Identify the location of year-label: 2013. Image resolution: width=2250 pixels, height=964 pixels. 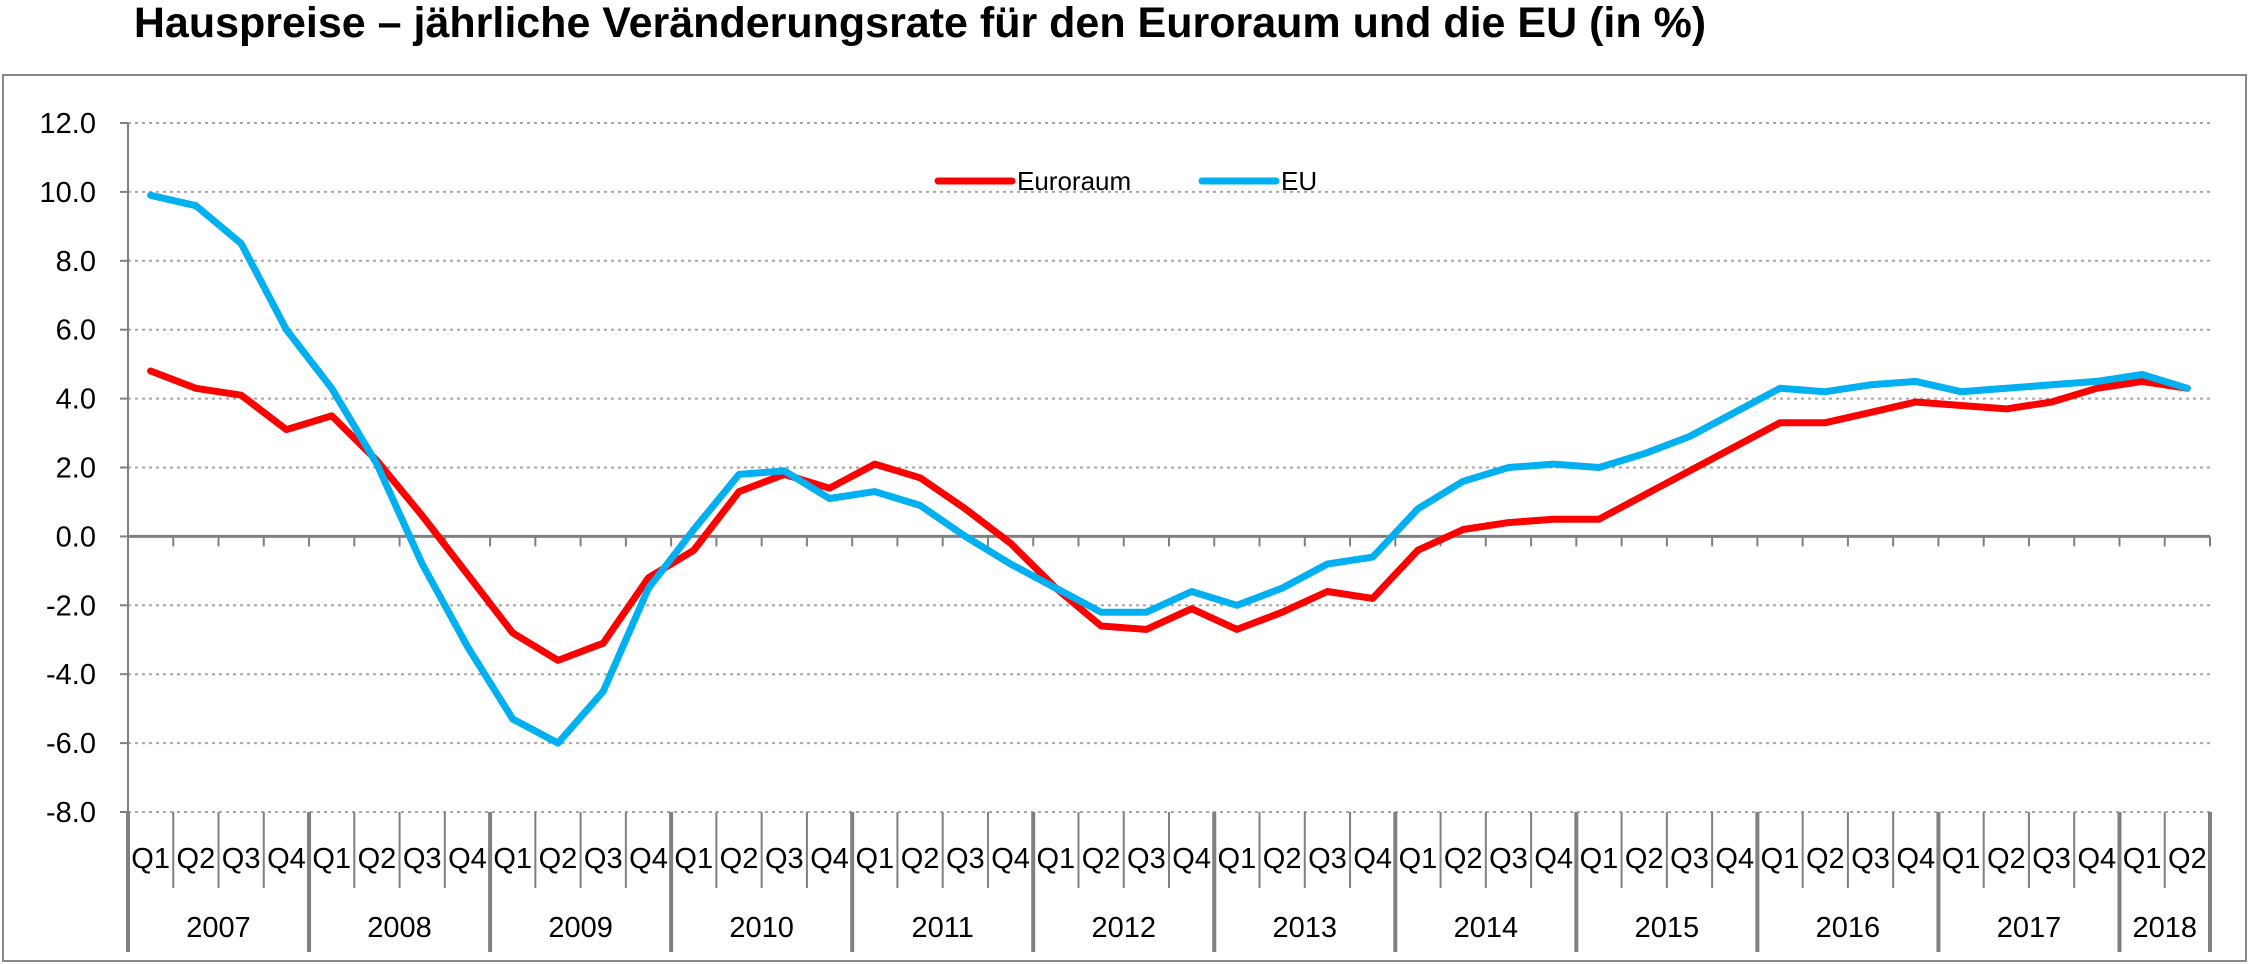
(1305, 928).